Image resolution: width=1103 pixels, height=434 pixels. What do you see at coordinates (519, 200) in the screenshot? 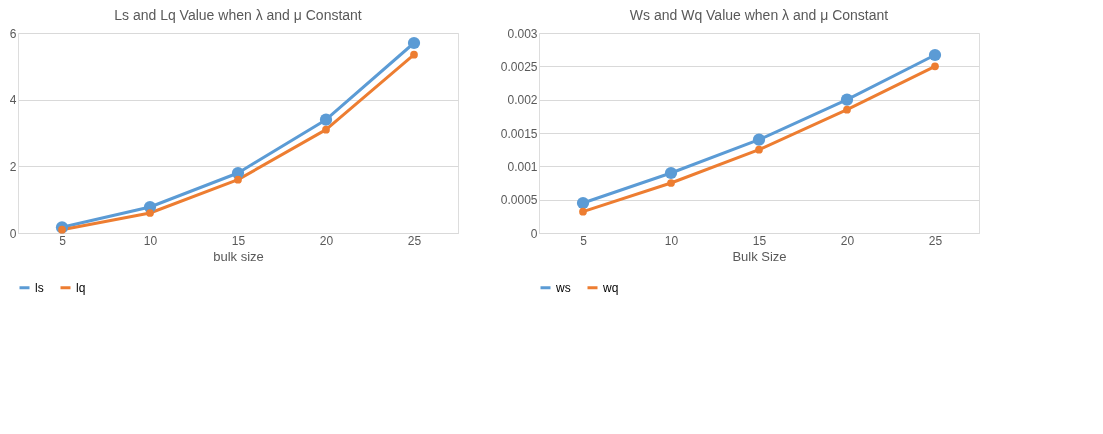
I see `y-tick-label: 0.0005` at bounding box center [519, 200].